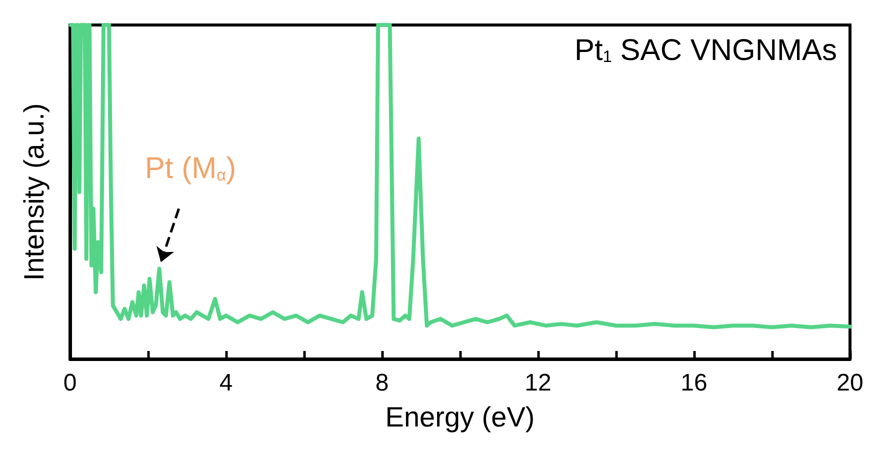  I want to click on x-tick-label: 0, so click(70, 383).